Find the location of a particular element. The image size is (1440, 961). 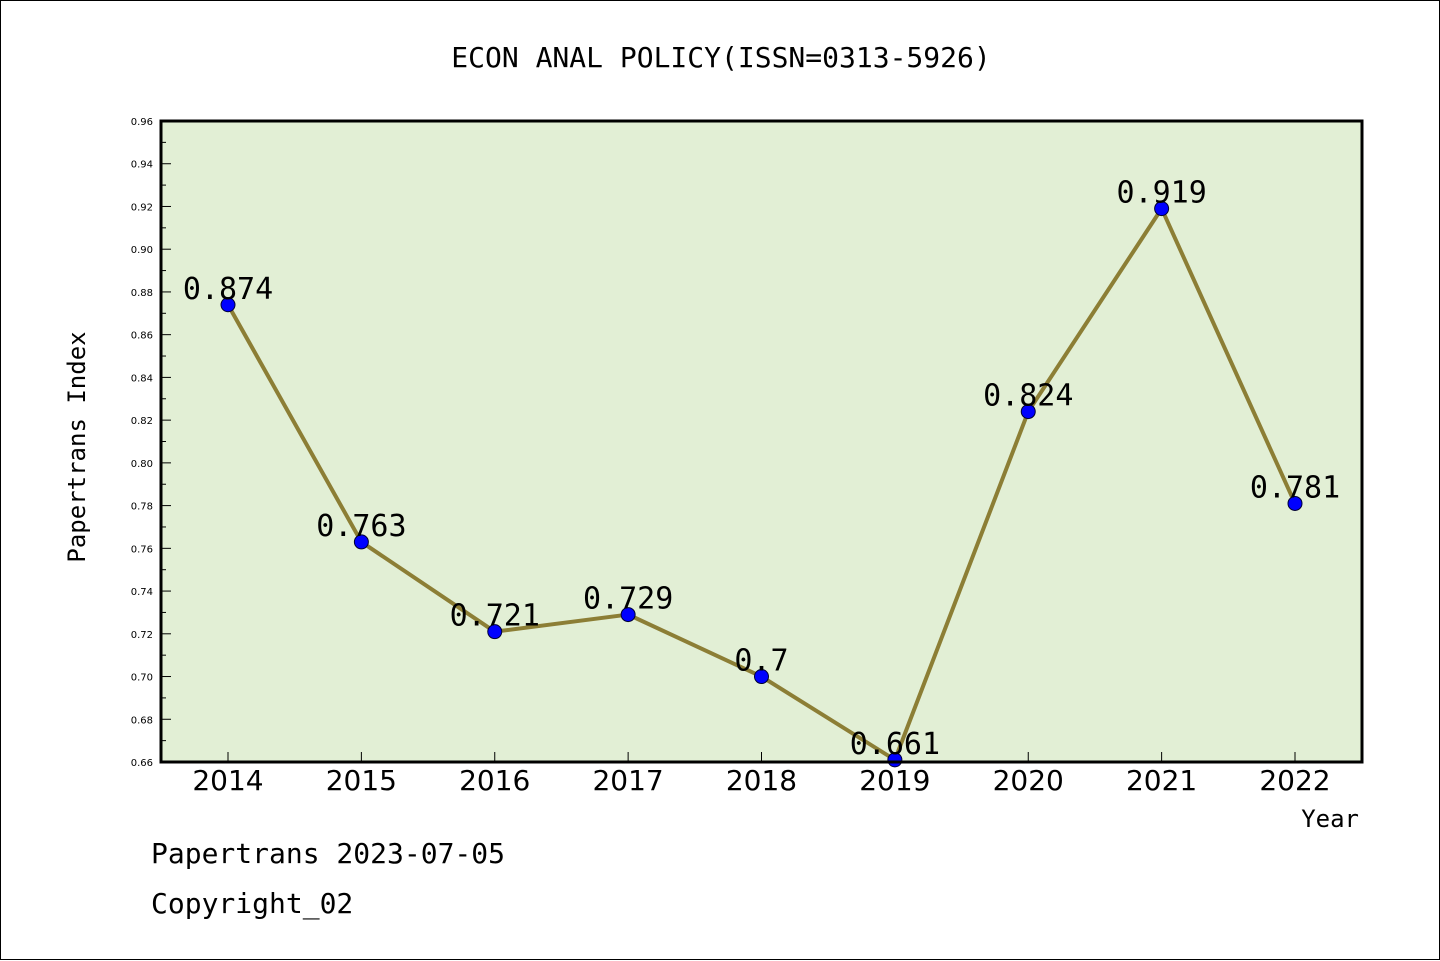

y-tick-label: 0.80 is located at coordinates (142, 464).